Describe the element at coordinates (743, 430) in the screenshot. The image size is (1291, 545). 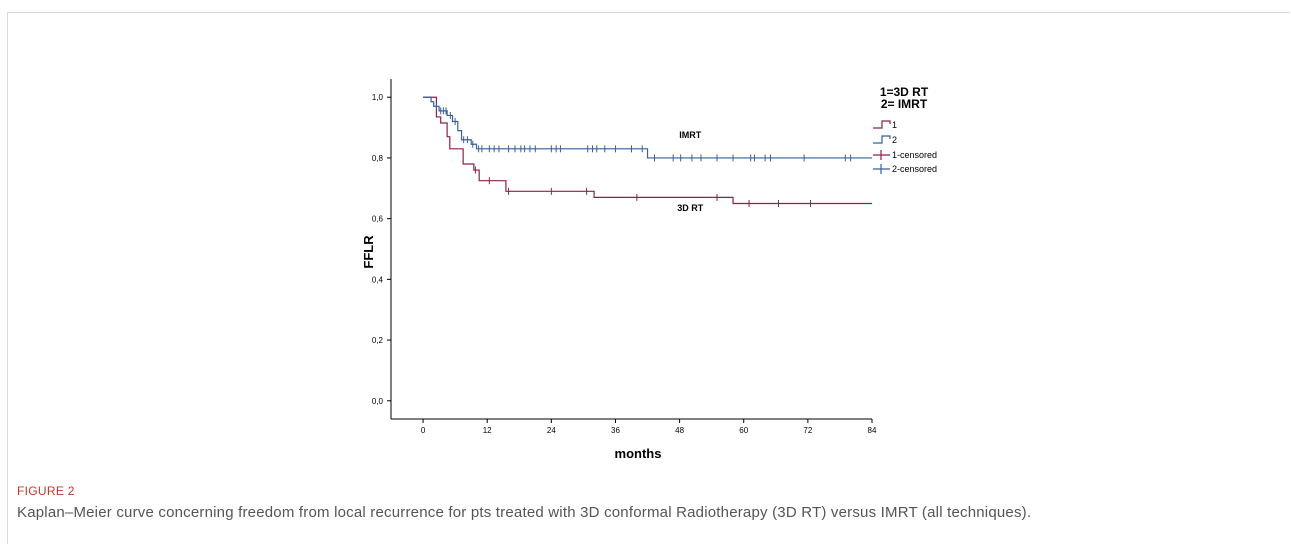
I see `x-tick-label: 60` at that location.